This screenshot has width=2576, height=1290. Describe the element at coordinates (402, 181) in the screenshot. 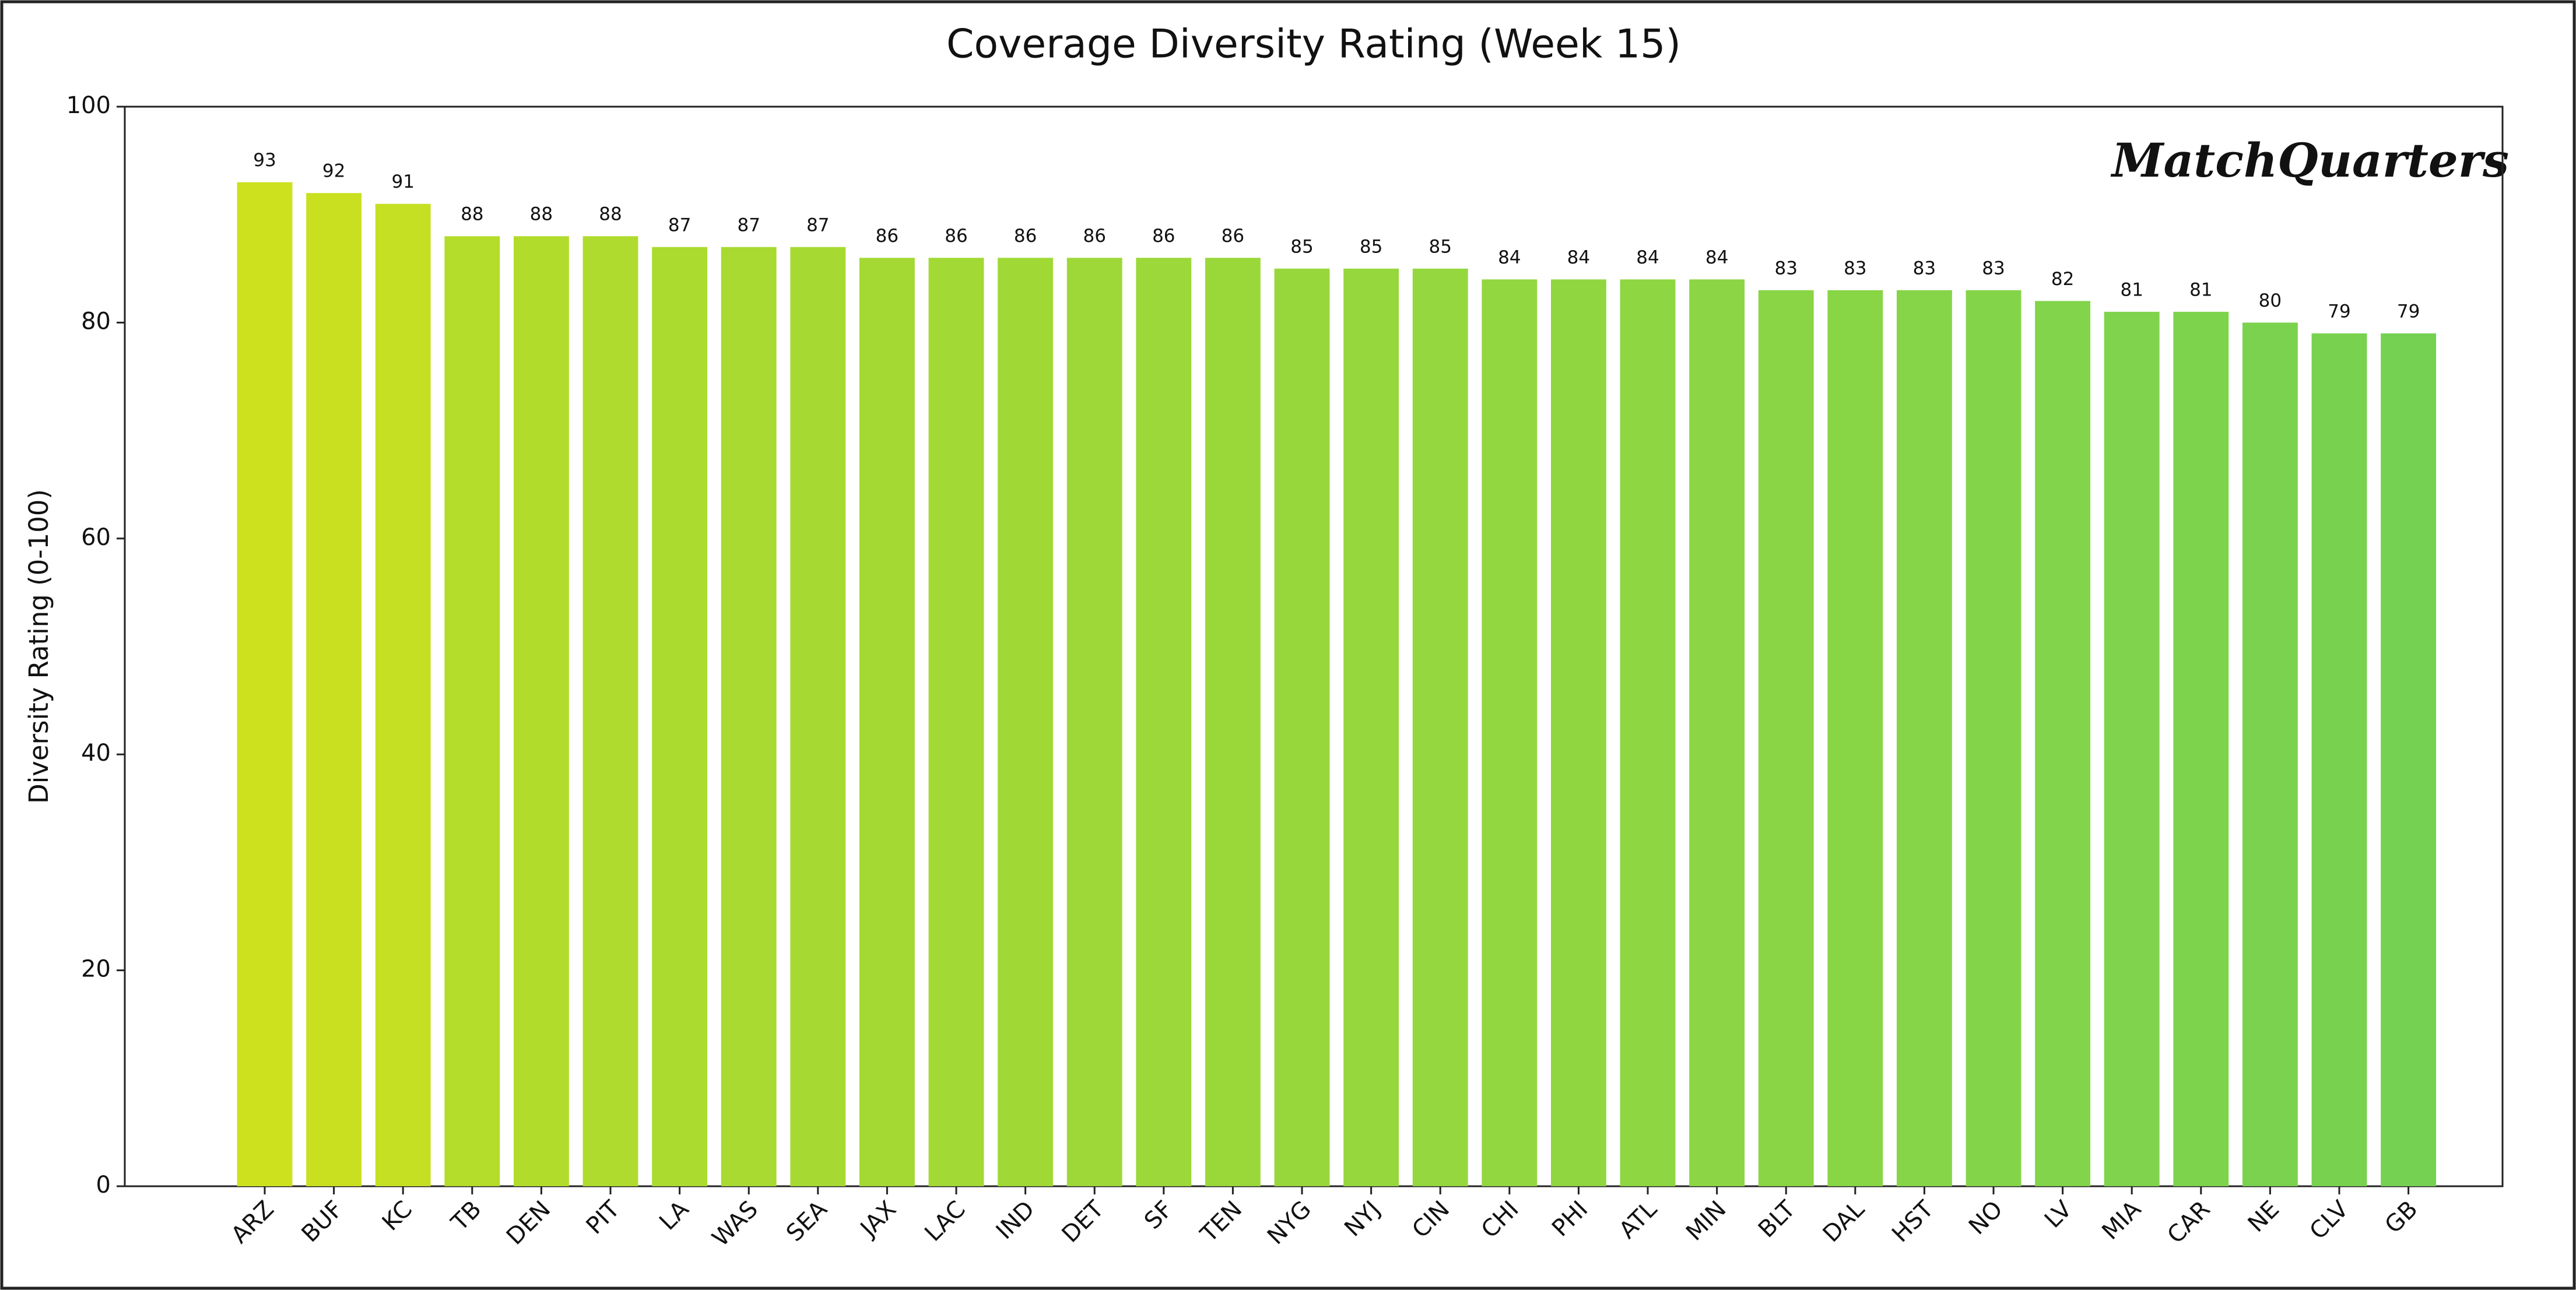

I see `value-label: 91` at that location.